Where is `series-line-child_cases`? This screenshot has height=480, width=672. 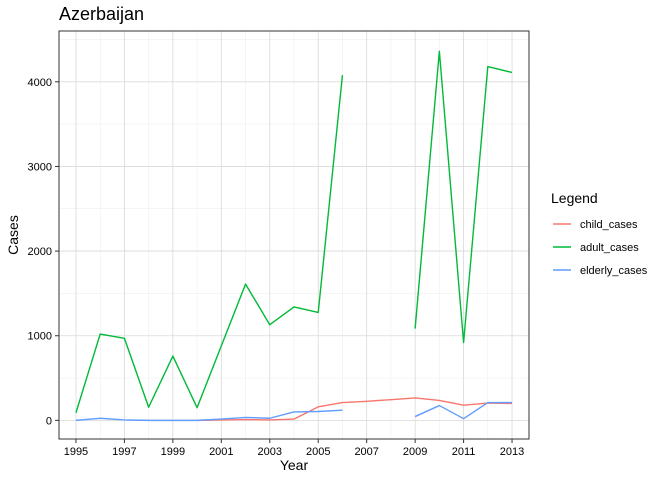 series-line-child_cases is located at coordinates (355, 409).